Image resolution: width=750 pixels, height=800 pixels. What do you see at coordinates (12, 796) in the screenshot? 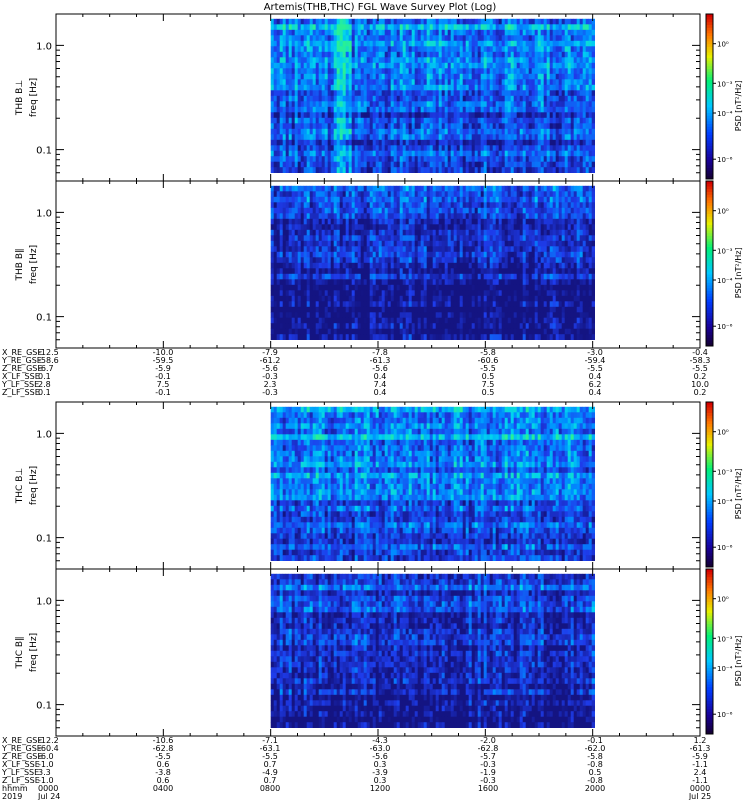
I see `year-label: 2019` at bounding box center [12, 796].